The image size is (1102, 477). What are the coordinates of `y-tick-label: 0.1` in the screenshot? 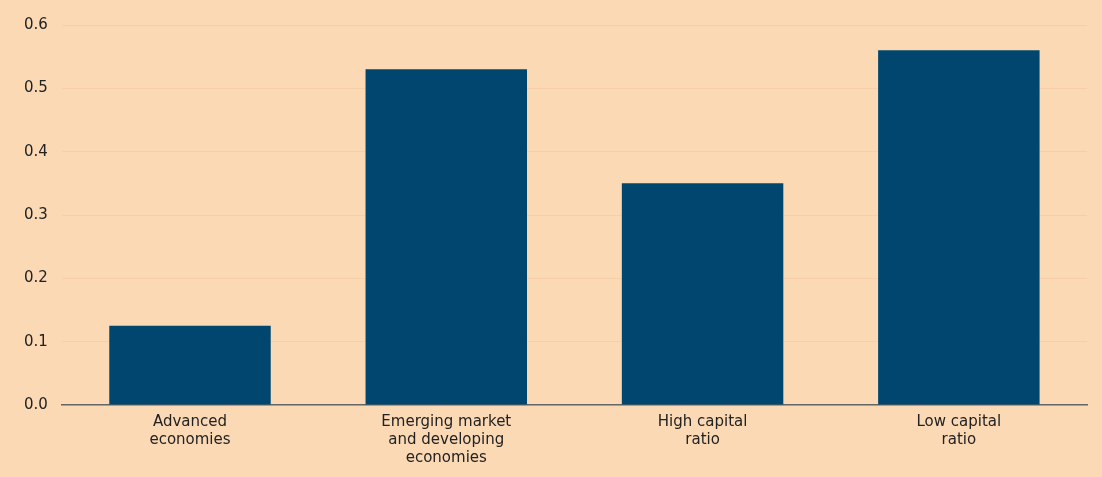 It's located at (36, 340).